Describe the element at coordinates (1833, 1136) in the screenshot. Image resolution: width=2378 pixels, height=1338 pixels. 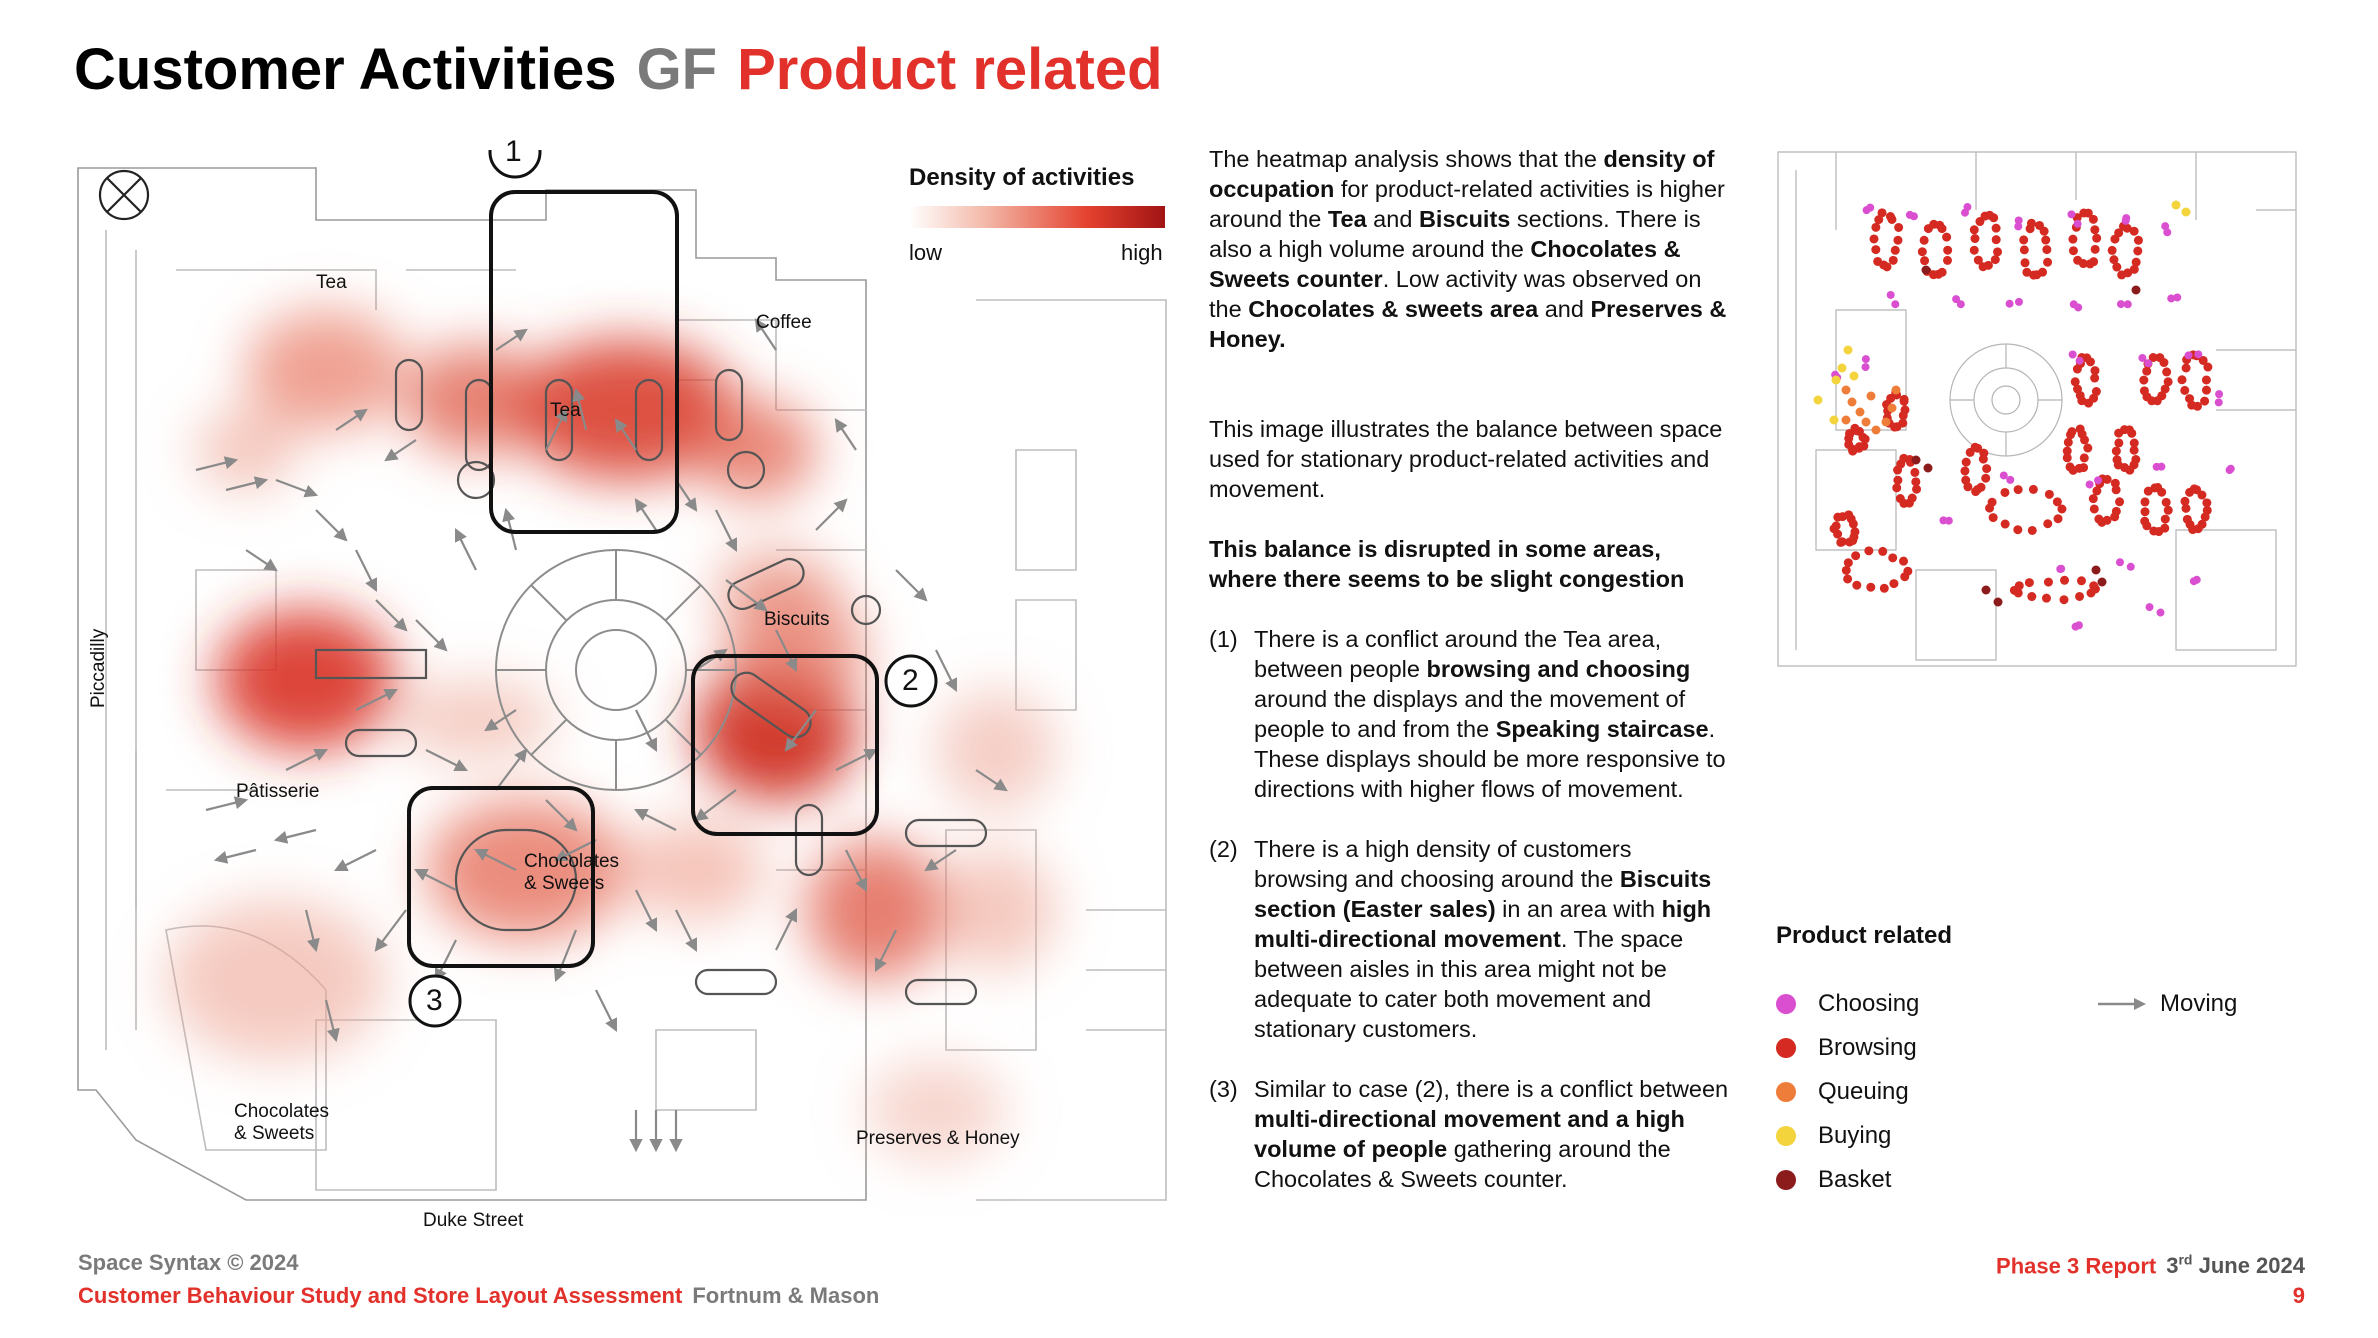
I see `legend-buying: Buying` at that location.